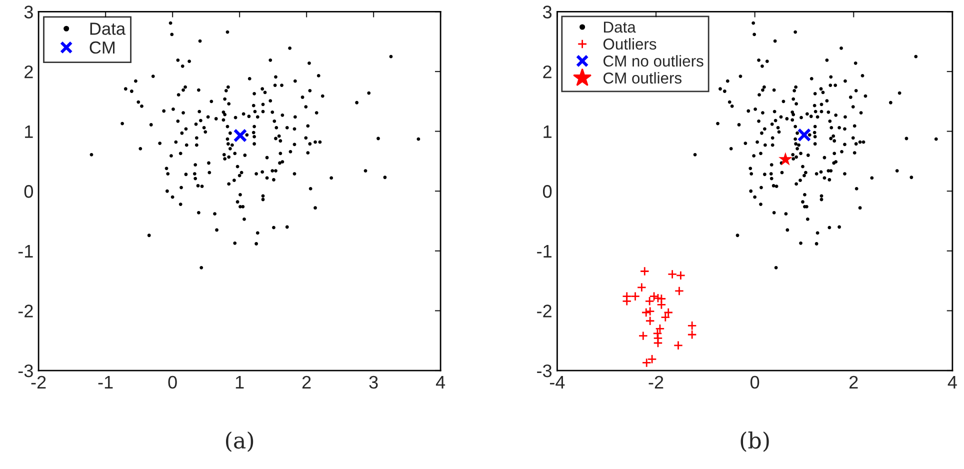 Image resolution: width=964 pixels, height=469 pixels. What do you see at coordinates (240, 382) in the screenshot?
I see `x-tick-label: 1` at bounding box center [240, 382].